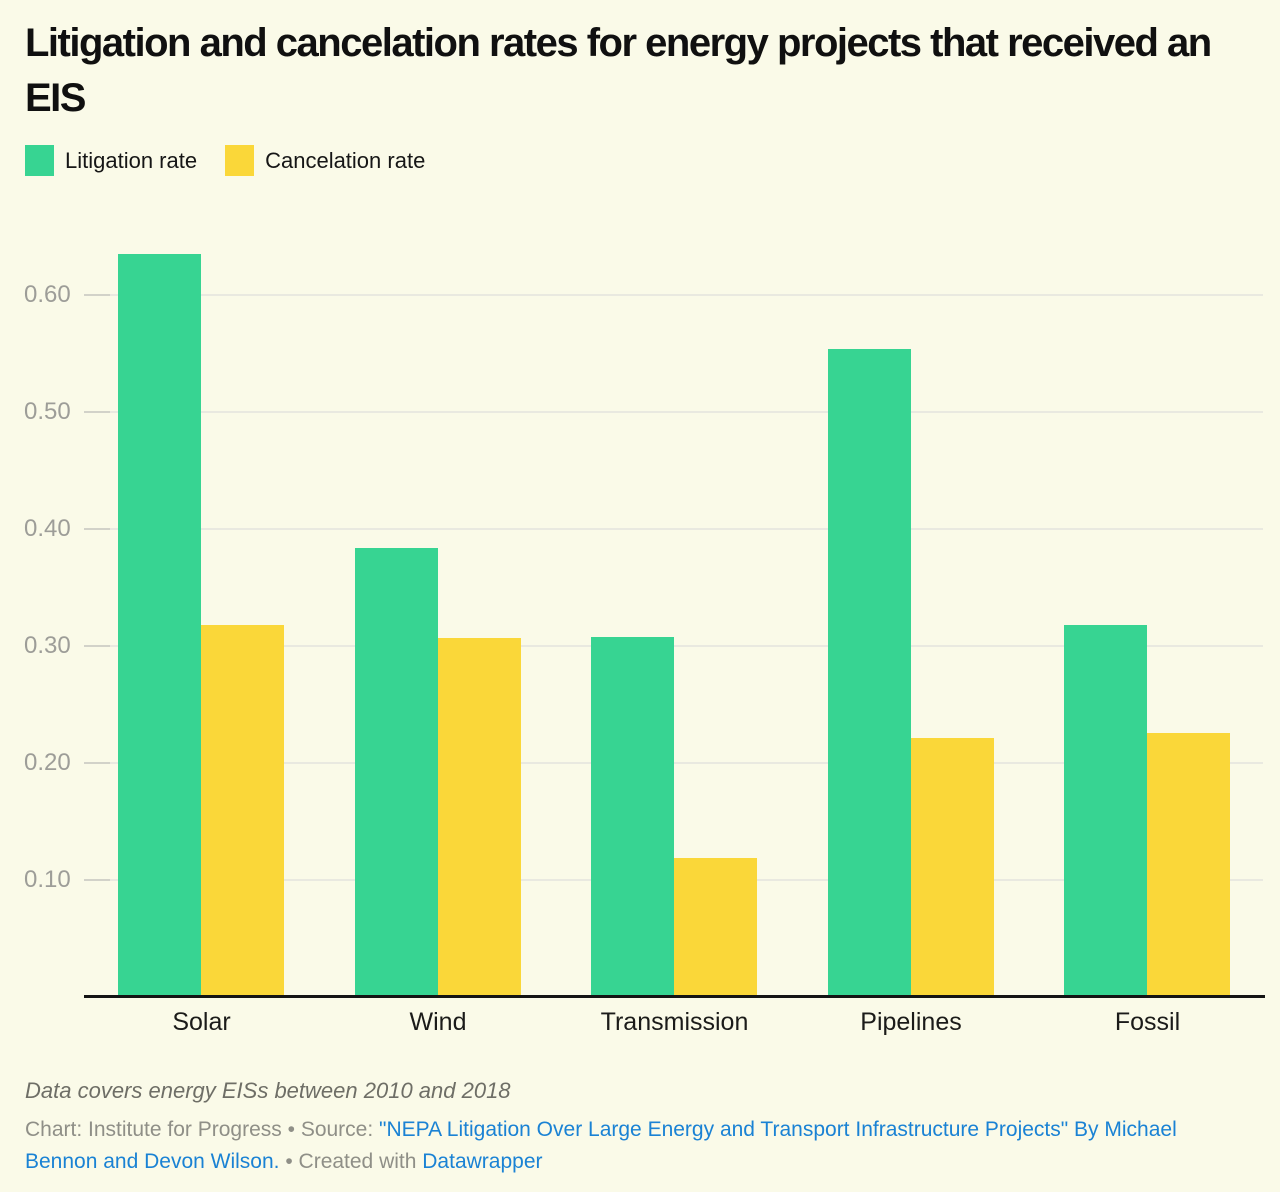 The image size is (1280, 1192). Describe the element at coordinates (159, 625) in the screenshot. I see `bar-solar-litigation-rate` at that location.